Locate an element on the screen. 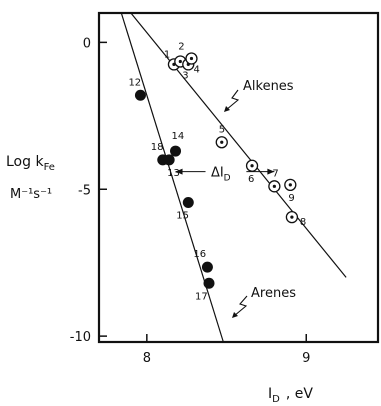 The width and height of the screenshot is (381, 406). point-label-9: 9 is located at coordinates (291, 198).